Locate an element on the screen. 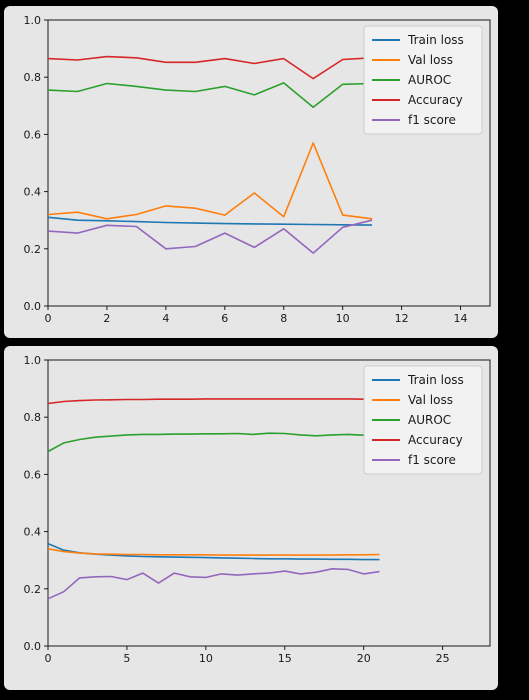 The image size is (529, 700). x-tick-label: 12 is located at coordinates (402, 318).